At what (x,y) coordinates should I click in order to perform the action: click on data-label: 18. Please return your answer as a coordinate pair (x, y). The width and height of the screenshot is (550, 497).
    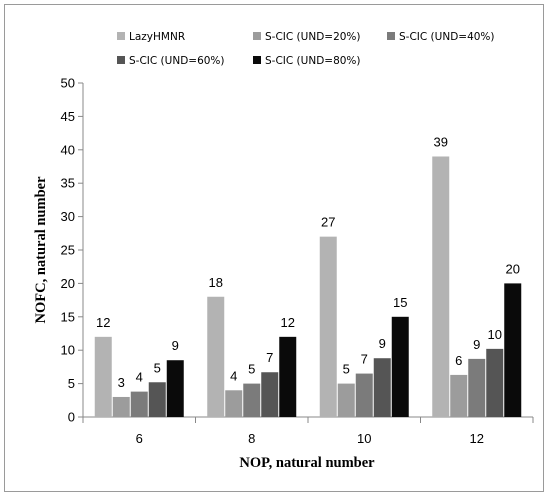
    Looking at the image, I should click on (216, 282).